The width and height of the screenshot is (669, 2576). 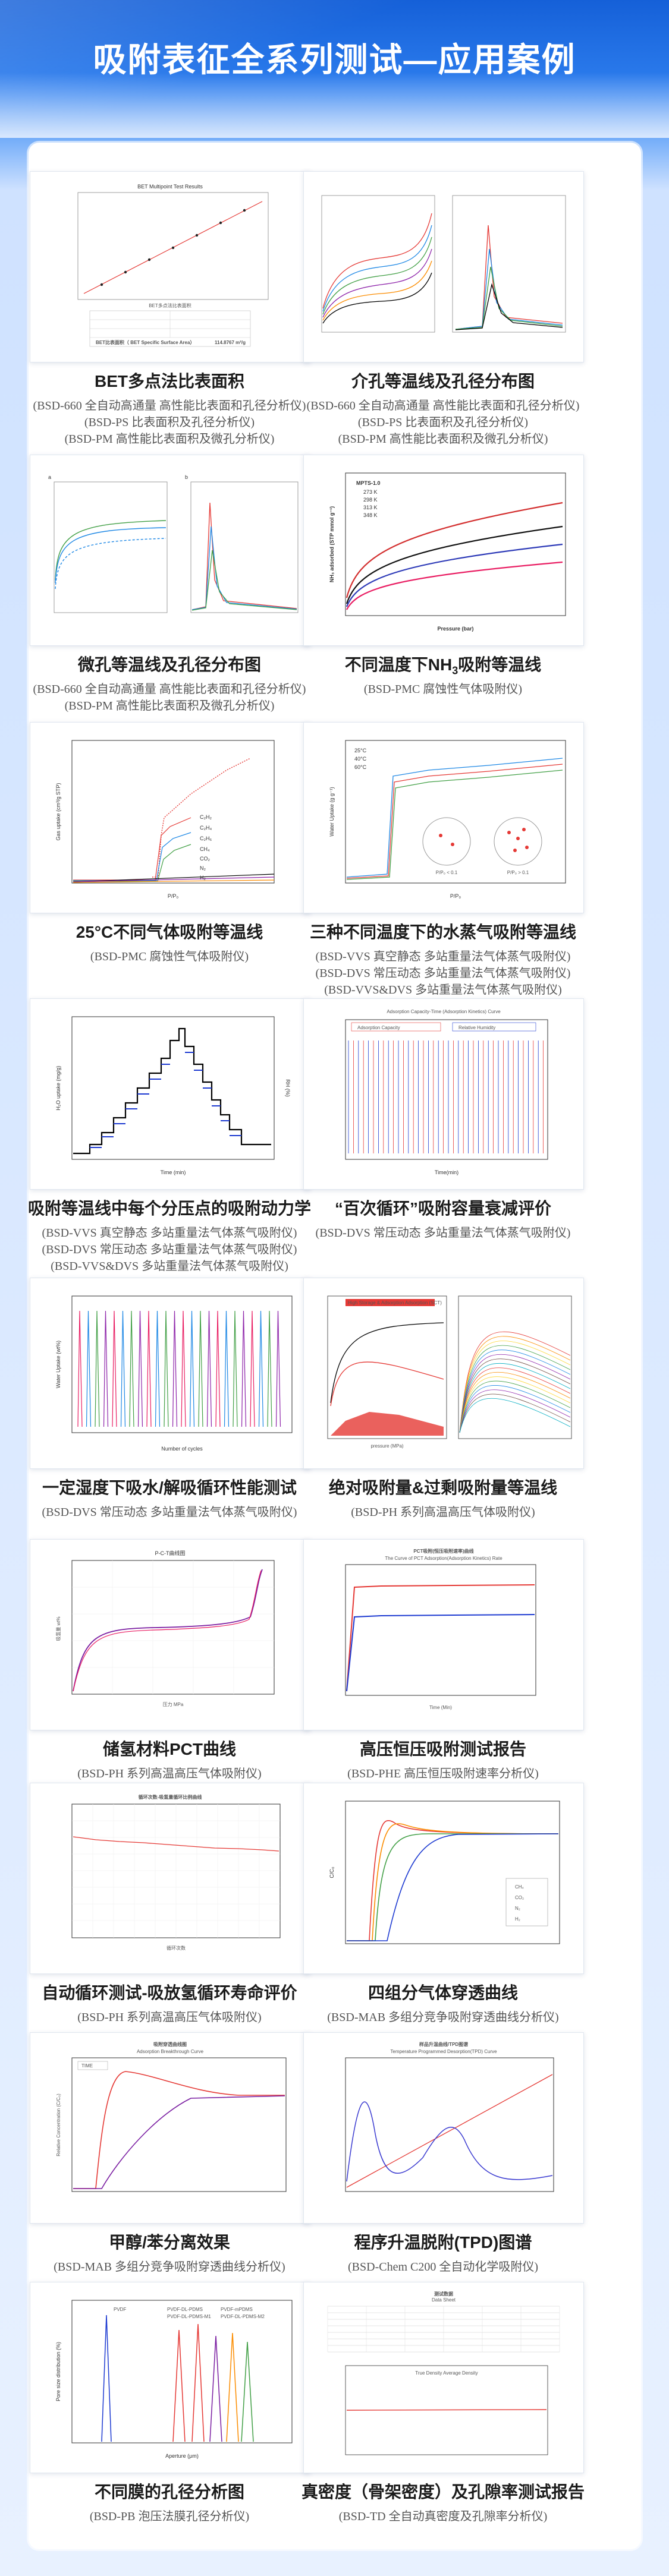 I want to click on chart-title: P-C-T曲线图, so click(x=170, y=1553).